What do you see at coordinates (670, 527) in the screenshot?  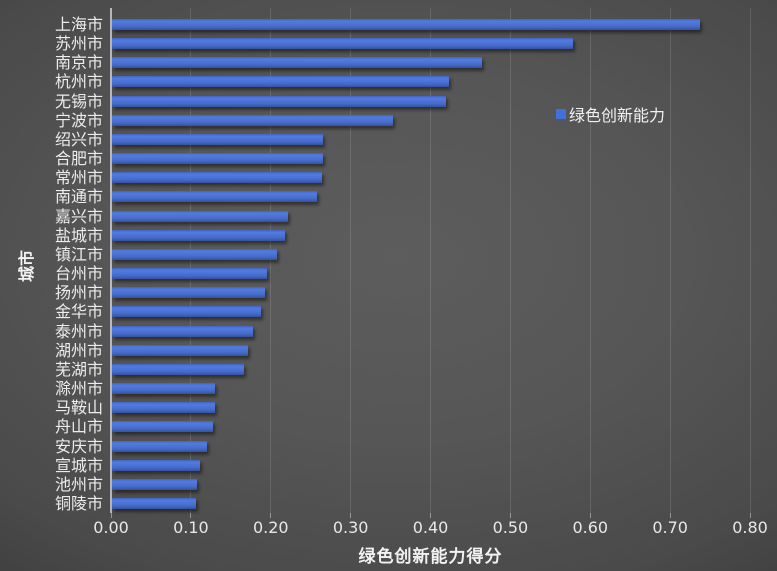 I see `x-tick-label: 0.70` at bounding box center [670, 527].